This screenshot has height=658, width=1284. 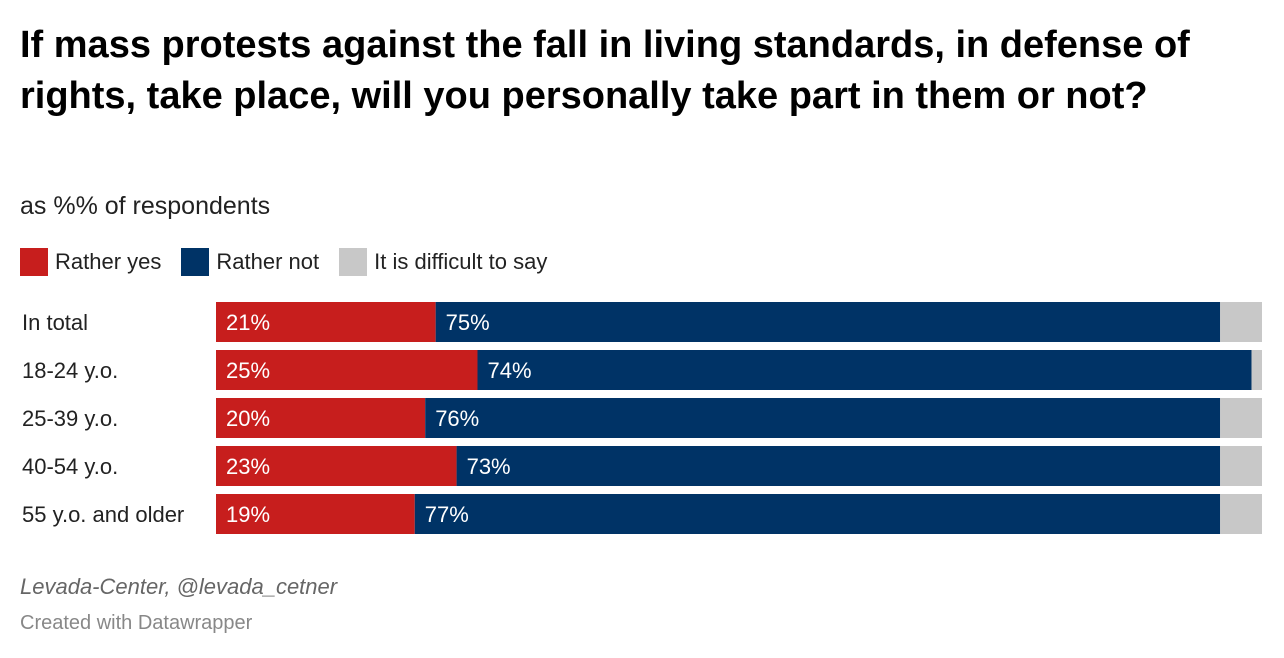 What do you see at coordinates (447, 514) in the screenshot?
I see `value-label-rather-not-55-y-o-and-older: 77%` at bounding box center [447, 514].